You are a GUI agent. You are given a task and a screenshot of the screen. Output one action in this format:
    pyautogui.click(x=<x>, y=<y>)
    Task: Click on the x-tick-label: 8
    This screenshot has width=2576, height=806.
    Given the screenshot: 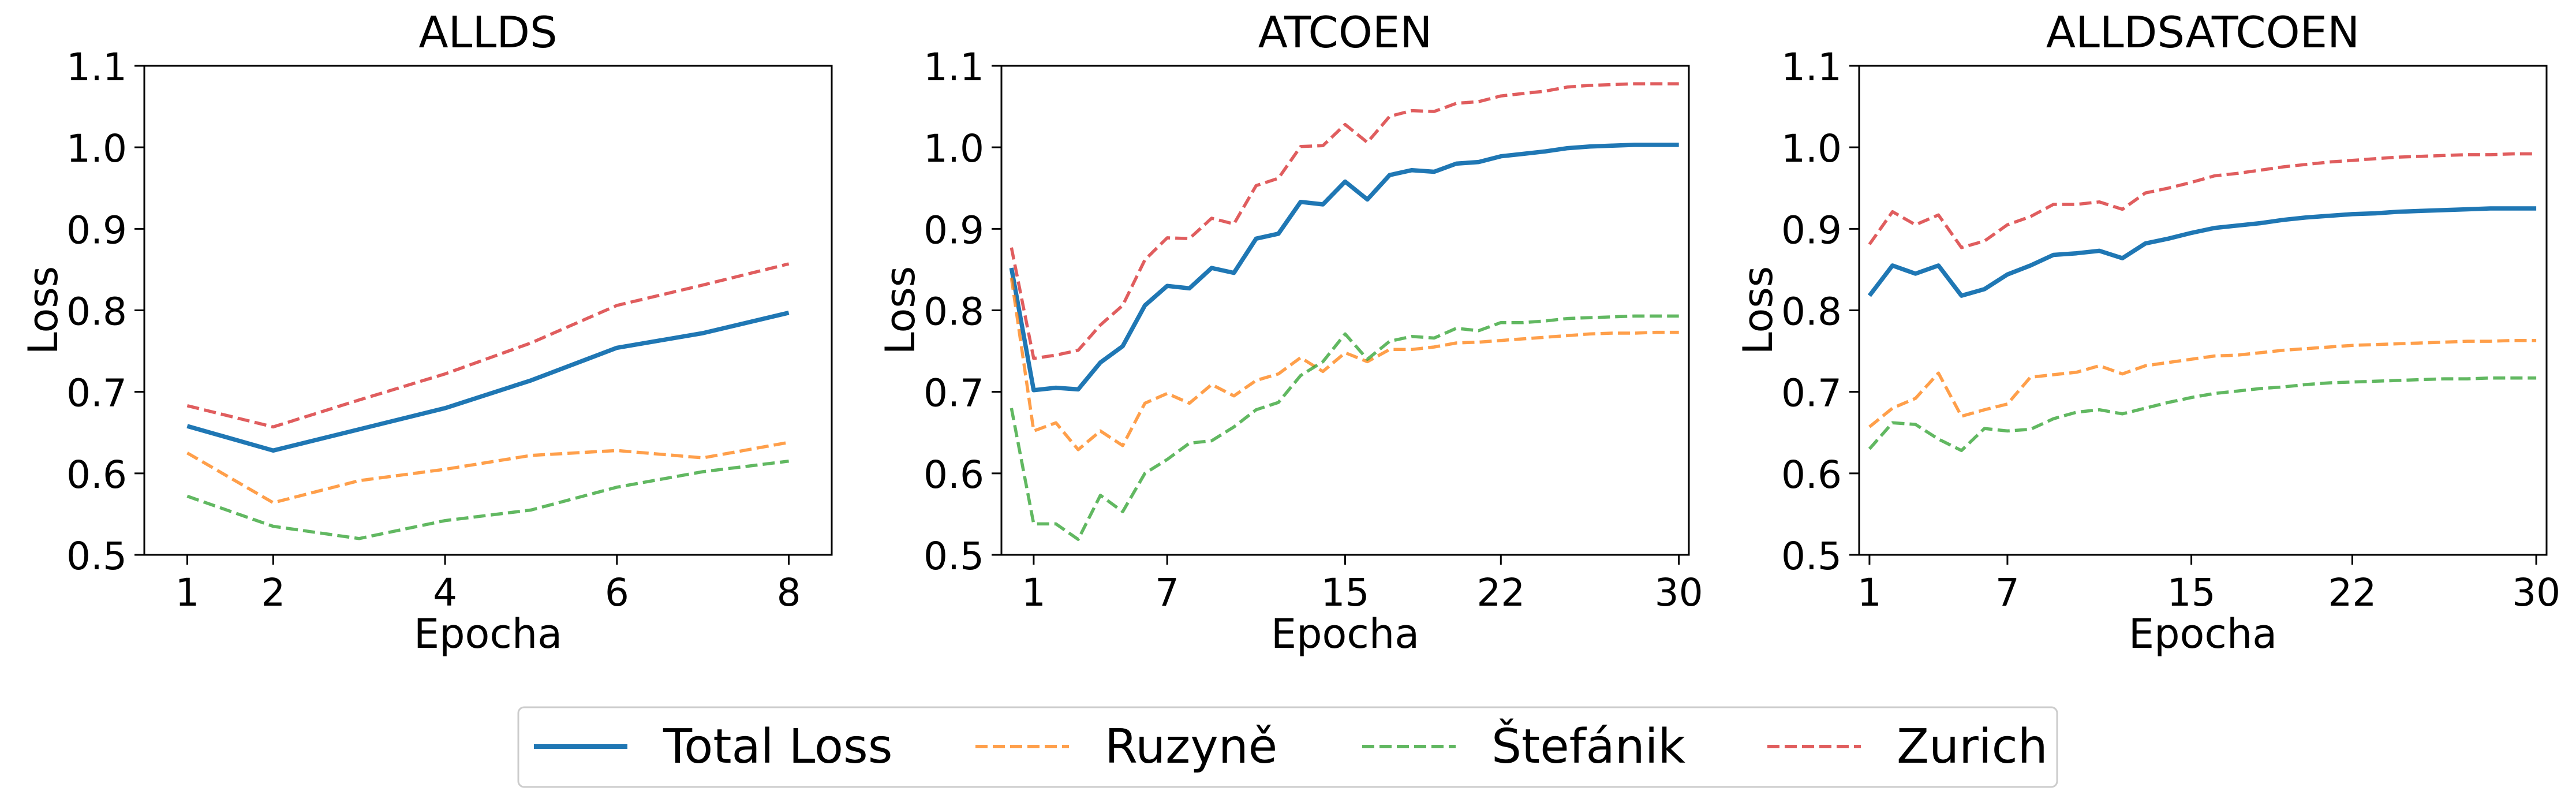 What is the action you would take?
    pyautogui.click(x=789, y=592)
    